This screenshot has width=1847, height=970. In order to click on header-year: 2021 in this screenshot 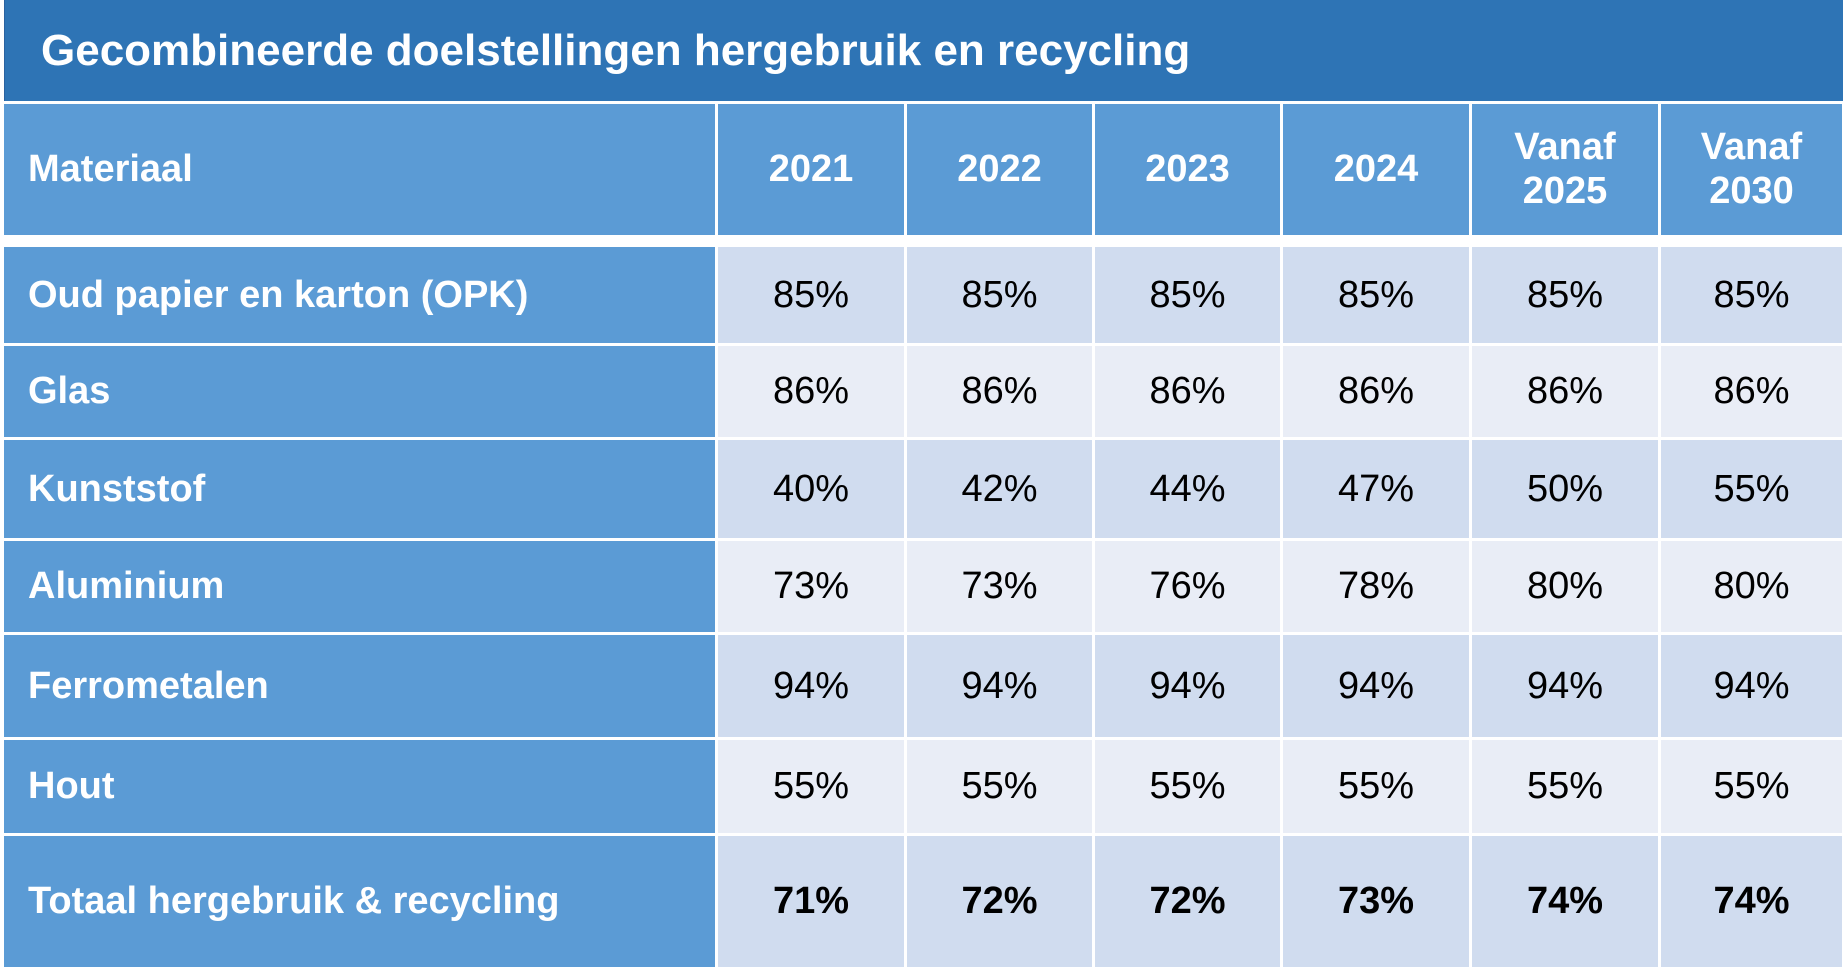, I will do `click(811, 169)`.